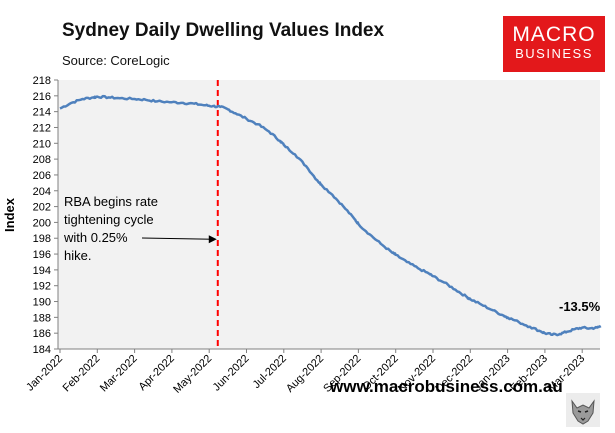 The height and width of the screenshot is (433, 615). I want to click on y-tick-label: 214, so click(42, 113).